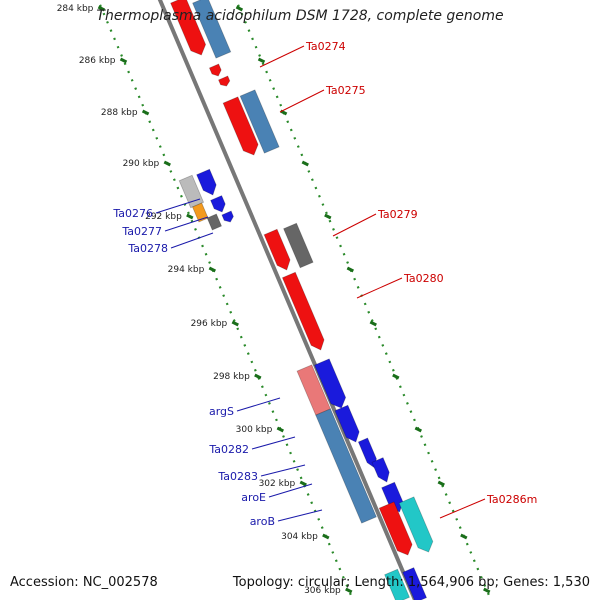 The image size is (600, 600). I want to click on gene-args-b, so click(330, 383).